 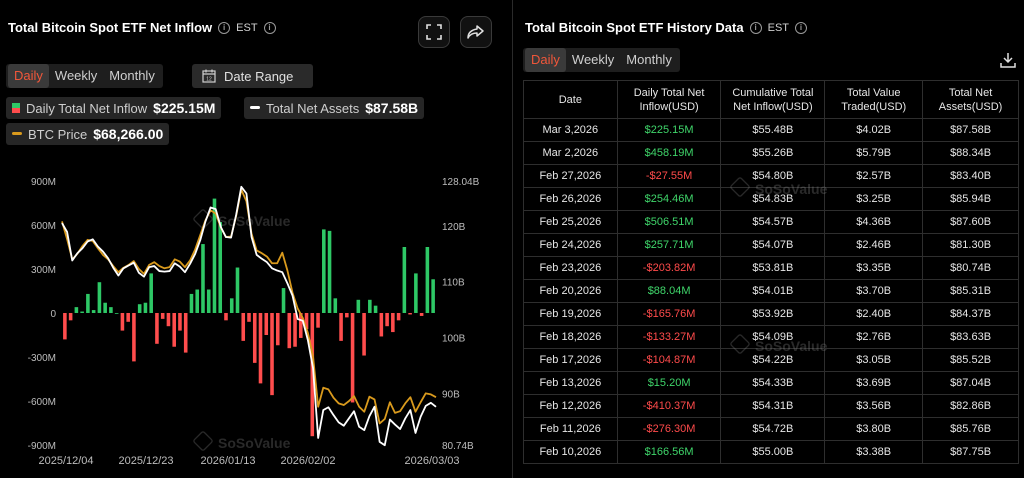 What do you see at coordinates (247, 27) in the screenshot?
I see `timezone-label: EST` at bounding box center [247, 27].